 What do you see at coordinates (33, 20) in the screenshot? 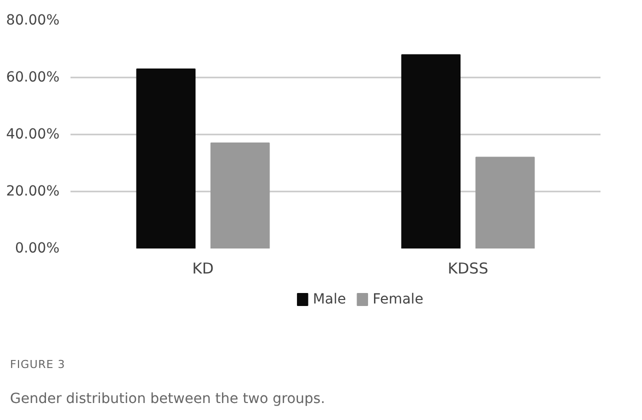
I see `y-tick-label: 80.00%` at bounding box center [33, 20].